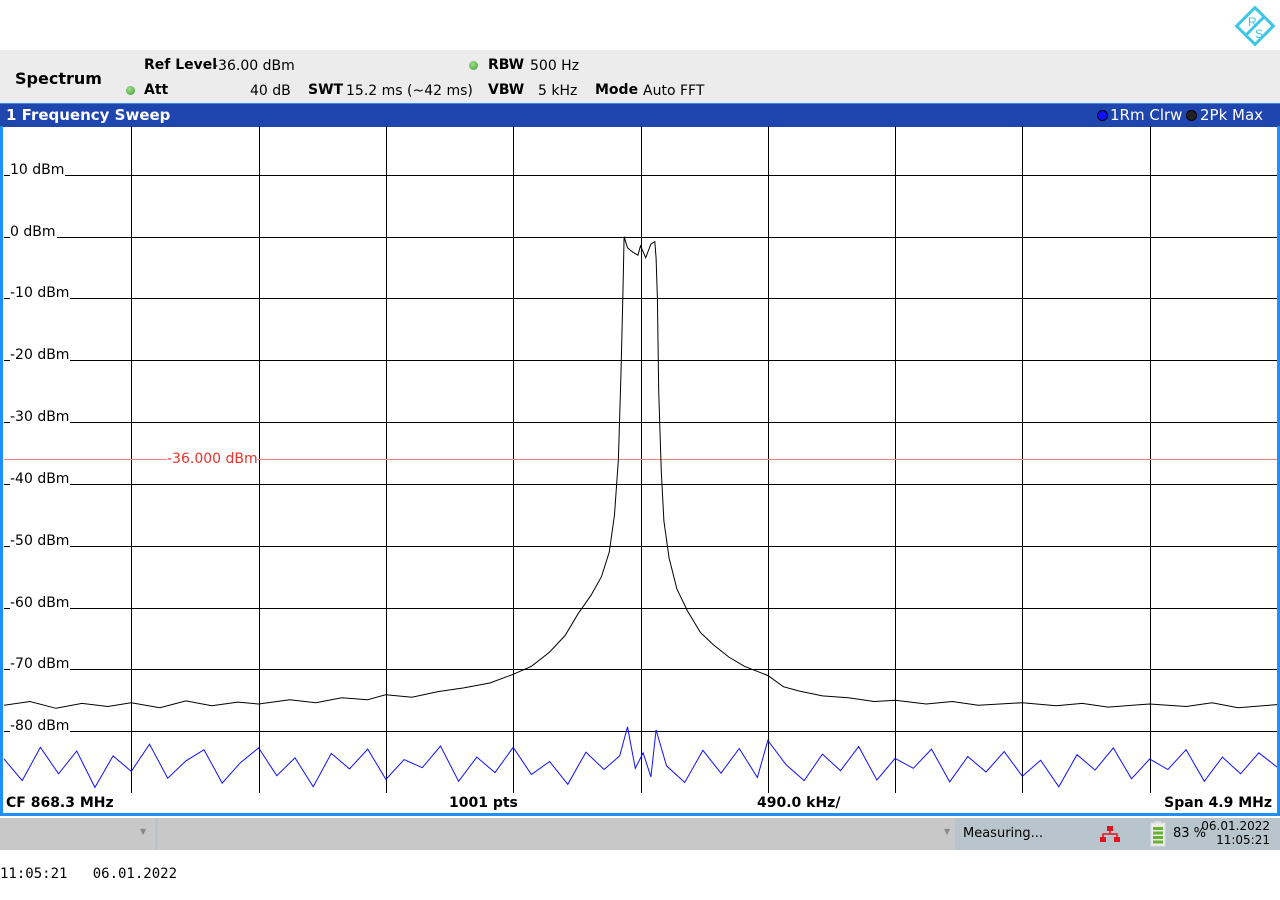 The height and width of the screenshot is (900, 1280). Describe the element at coordinates (640, 115) in the screenshot. I see `window-title-bar: 1 Frequency Sweep 1Rm Clrw 2Pk Max` at that location.